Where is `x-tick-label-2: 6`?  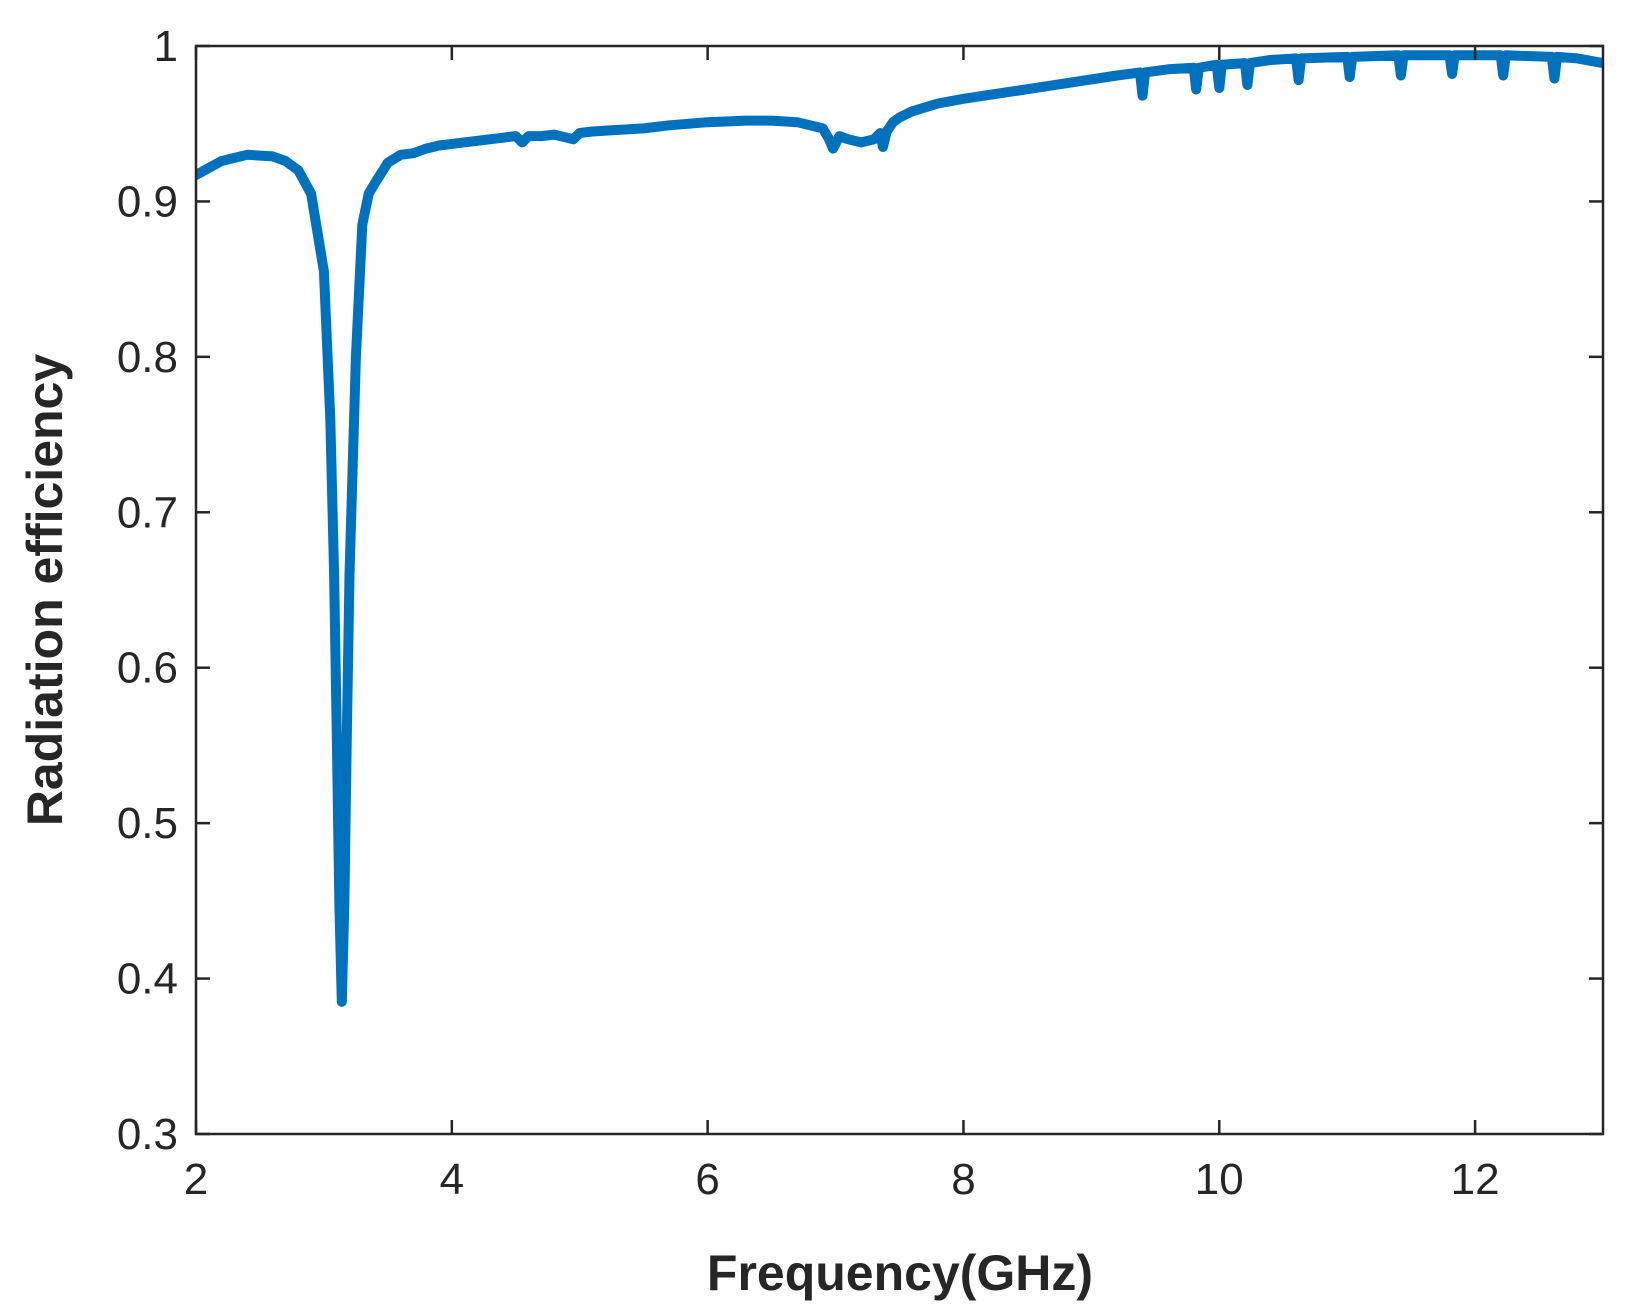
x-tick-label-2: 6 is located at coordinates (707, 1179).